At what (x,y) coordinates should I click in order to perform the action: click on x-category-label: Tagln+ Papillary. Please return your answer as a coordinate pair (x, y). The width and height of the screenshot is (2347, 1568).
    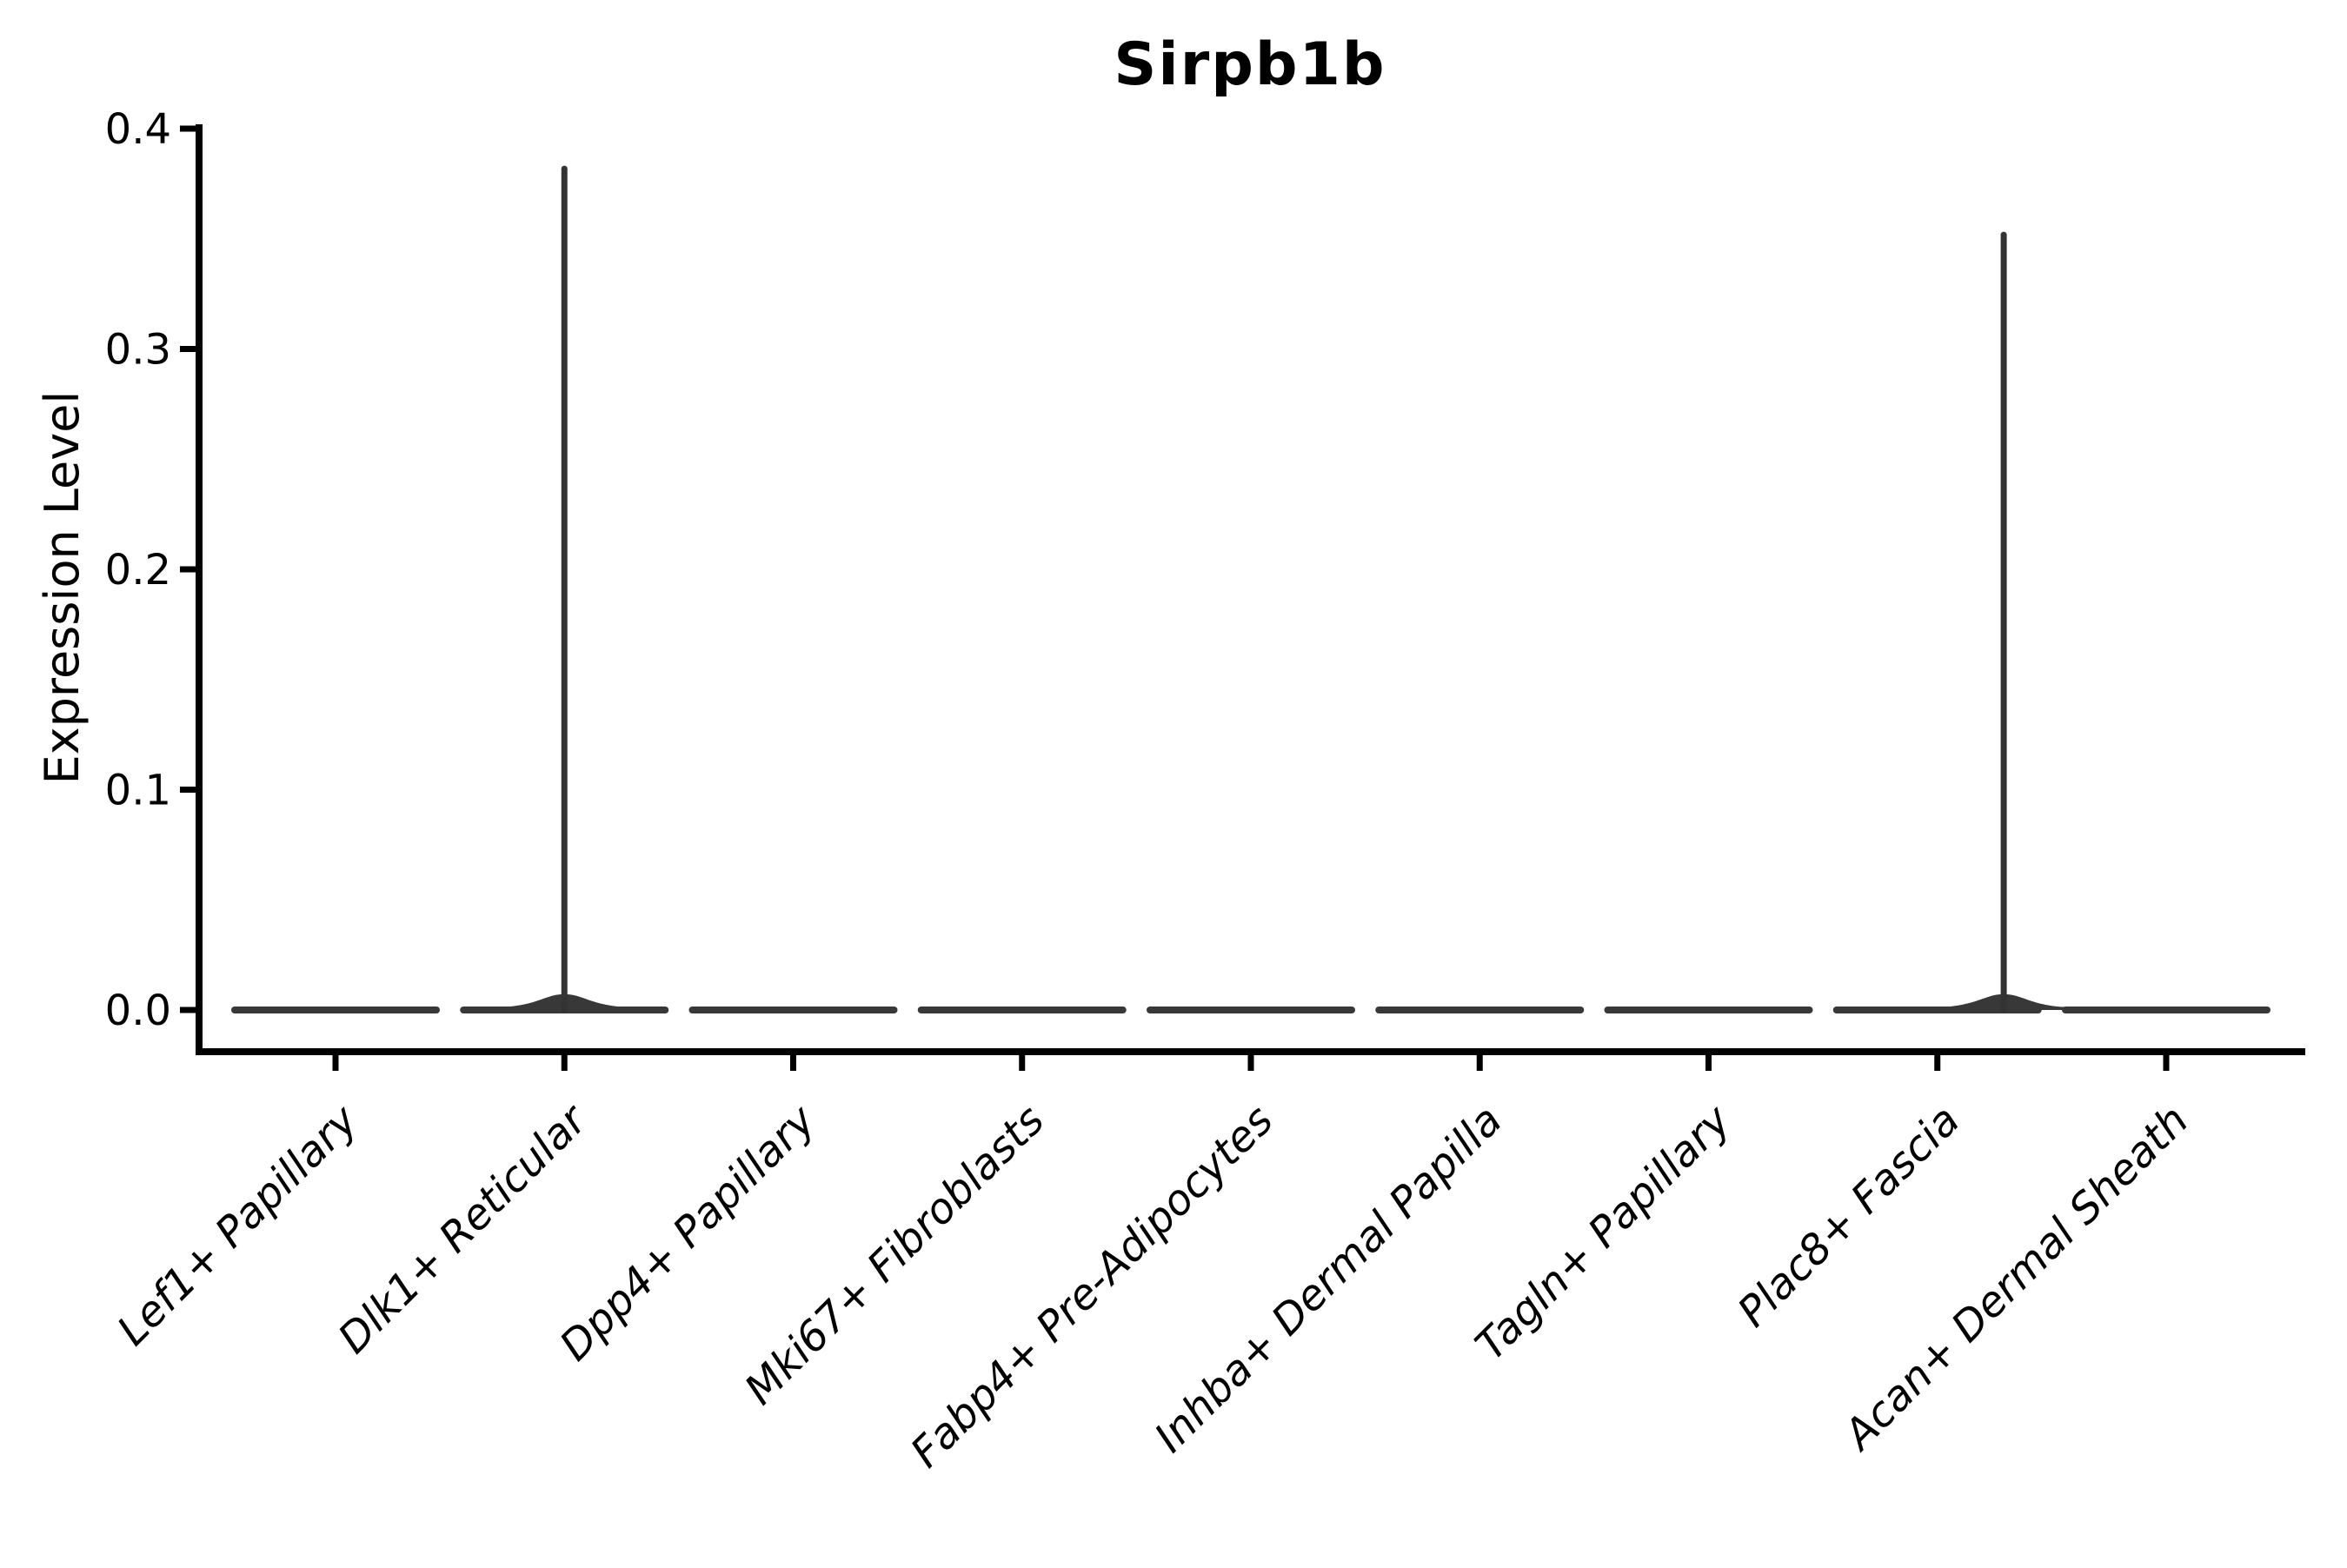
    Looking at the image, I should click on (1603, 1232).